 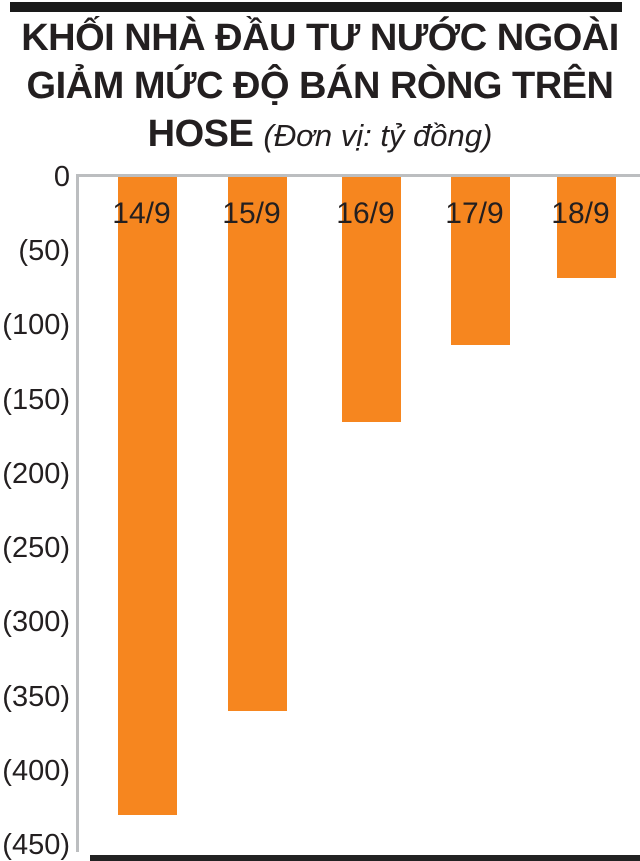 What do you see at coordinates (316, 7) in the screenshot?
I see `top-rule` at bounding box center [316, 7].